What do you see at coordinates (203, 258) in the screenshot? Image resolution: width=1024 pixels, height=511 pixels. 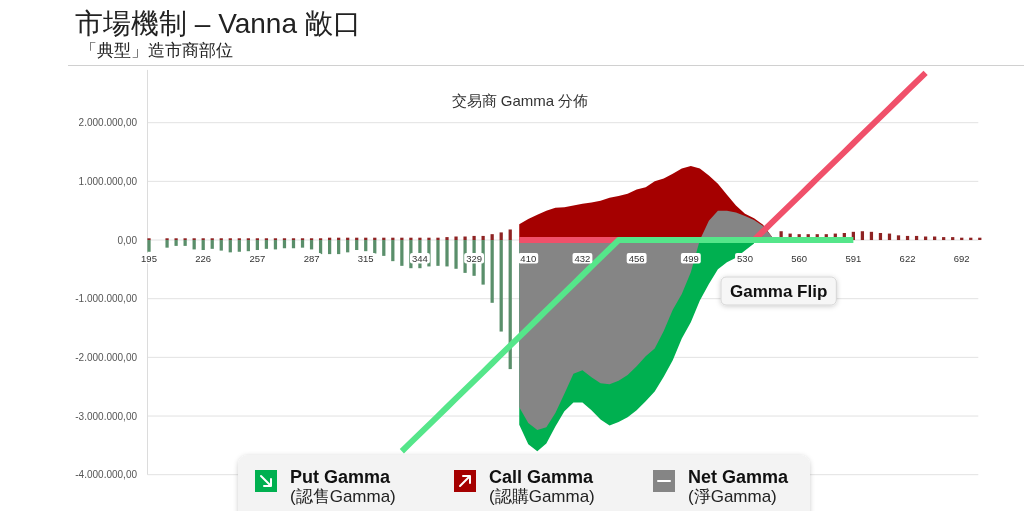 I see `x-tick-label: 226` at bounding box center [203, 258].